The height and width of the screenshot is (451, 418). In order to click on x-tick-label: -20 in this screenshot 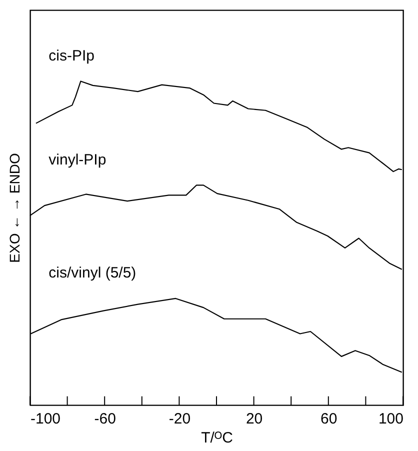, I will do `click(179, 419)`.